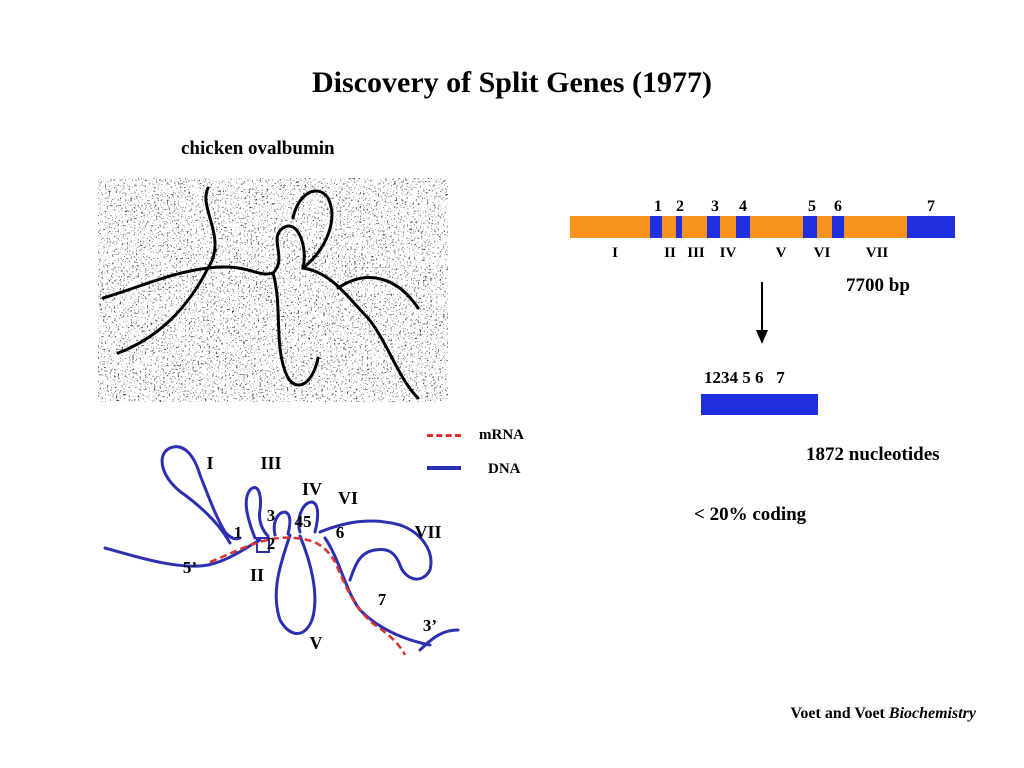 Image resolution: width=1024 pixels, height=768 pixels. What do you see at coordinates (744, 377) in the screenshot?
I see `mrna-exon-label: 1234 5 6 7` at bounding box center [744, 377].